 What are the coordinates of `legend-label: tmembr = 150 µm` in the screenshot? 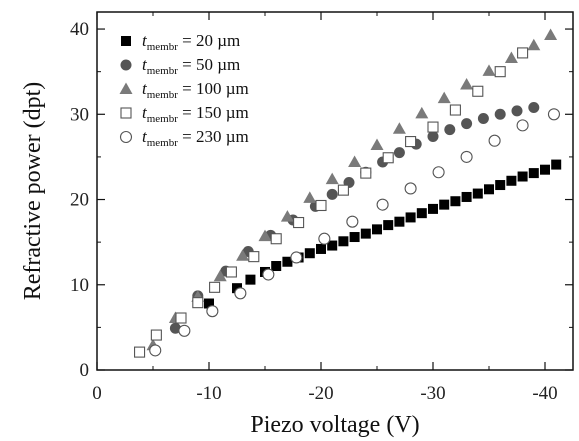 It's located at (195, 114).